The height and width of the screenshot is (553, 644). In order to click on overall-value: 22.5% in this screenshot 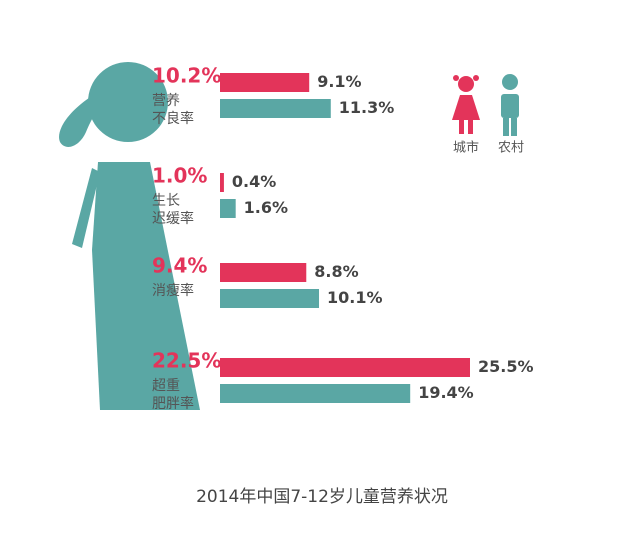, I will do `click(186, 361)`.